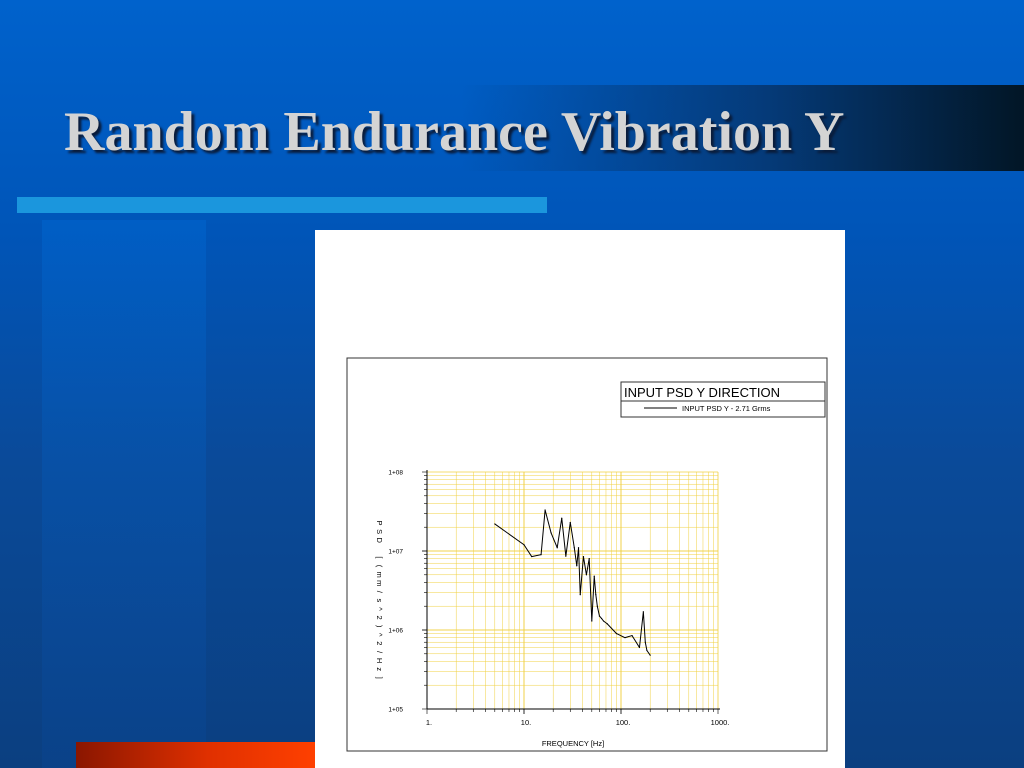  What do you see at coordinates (429, 722) in the screenshot?
I see `x-tick-label: 1.` at bounding box center [429, 722].